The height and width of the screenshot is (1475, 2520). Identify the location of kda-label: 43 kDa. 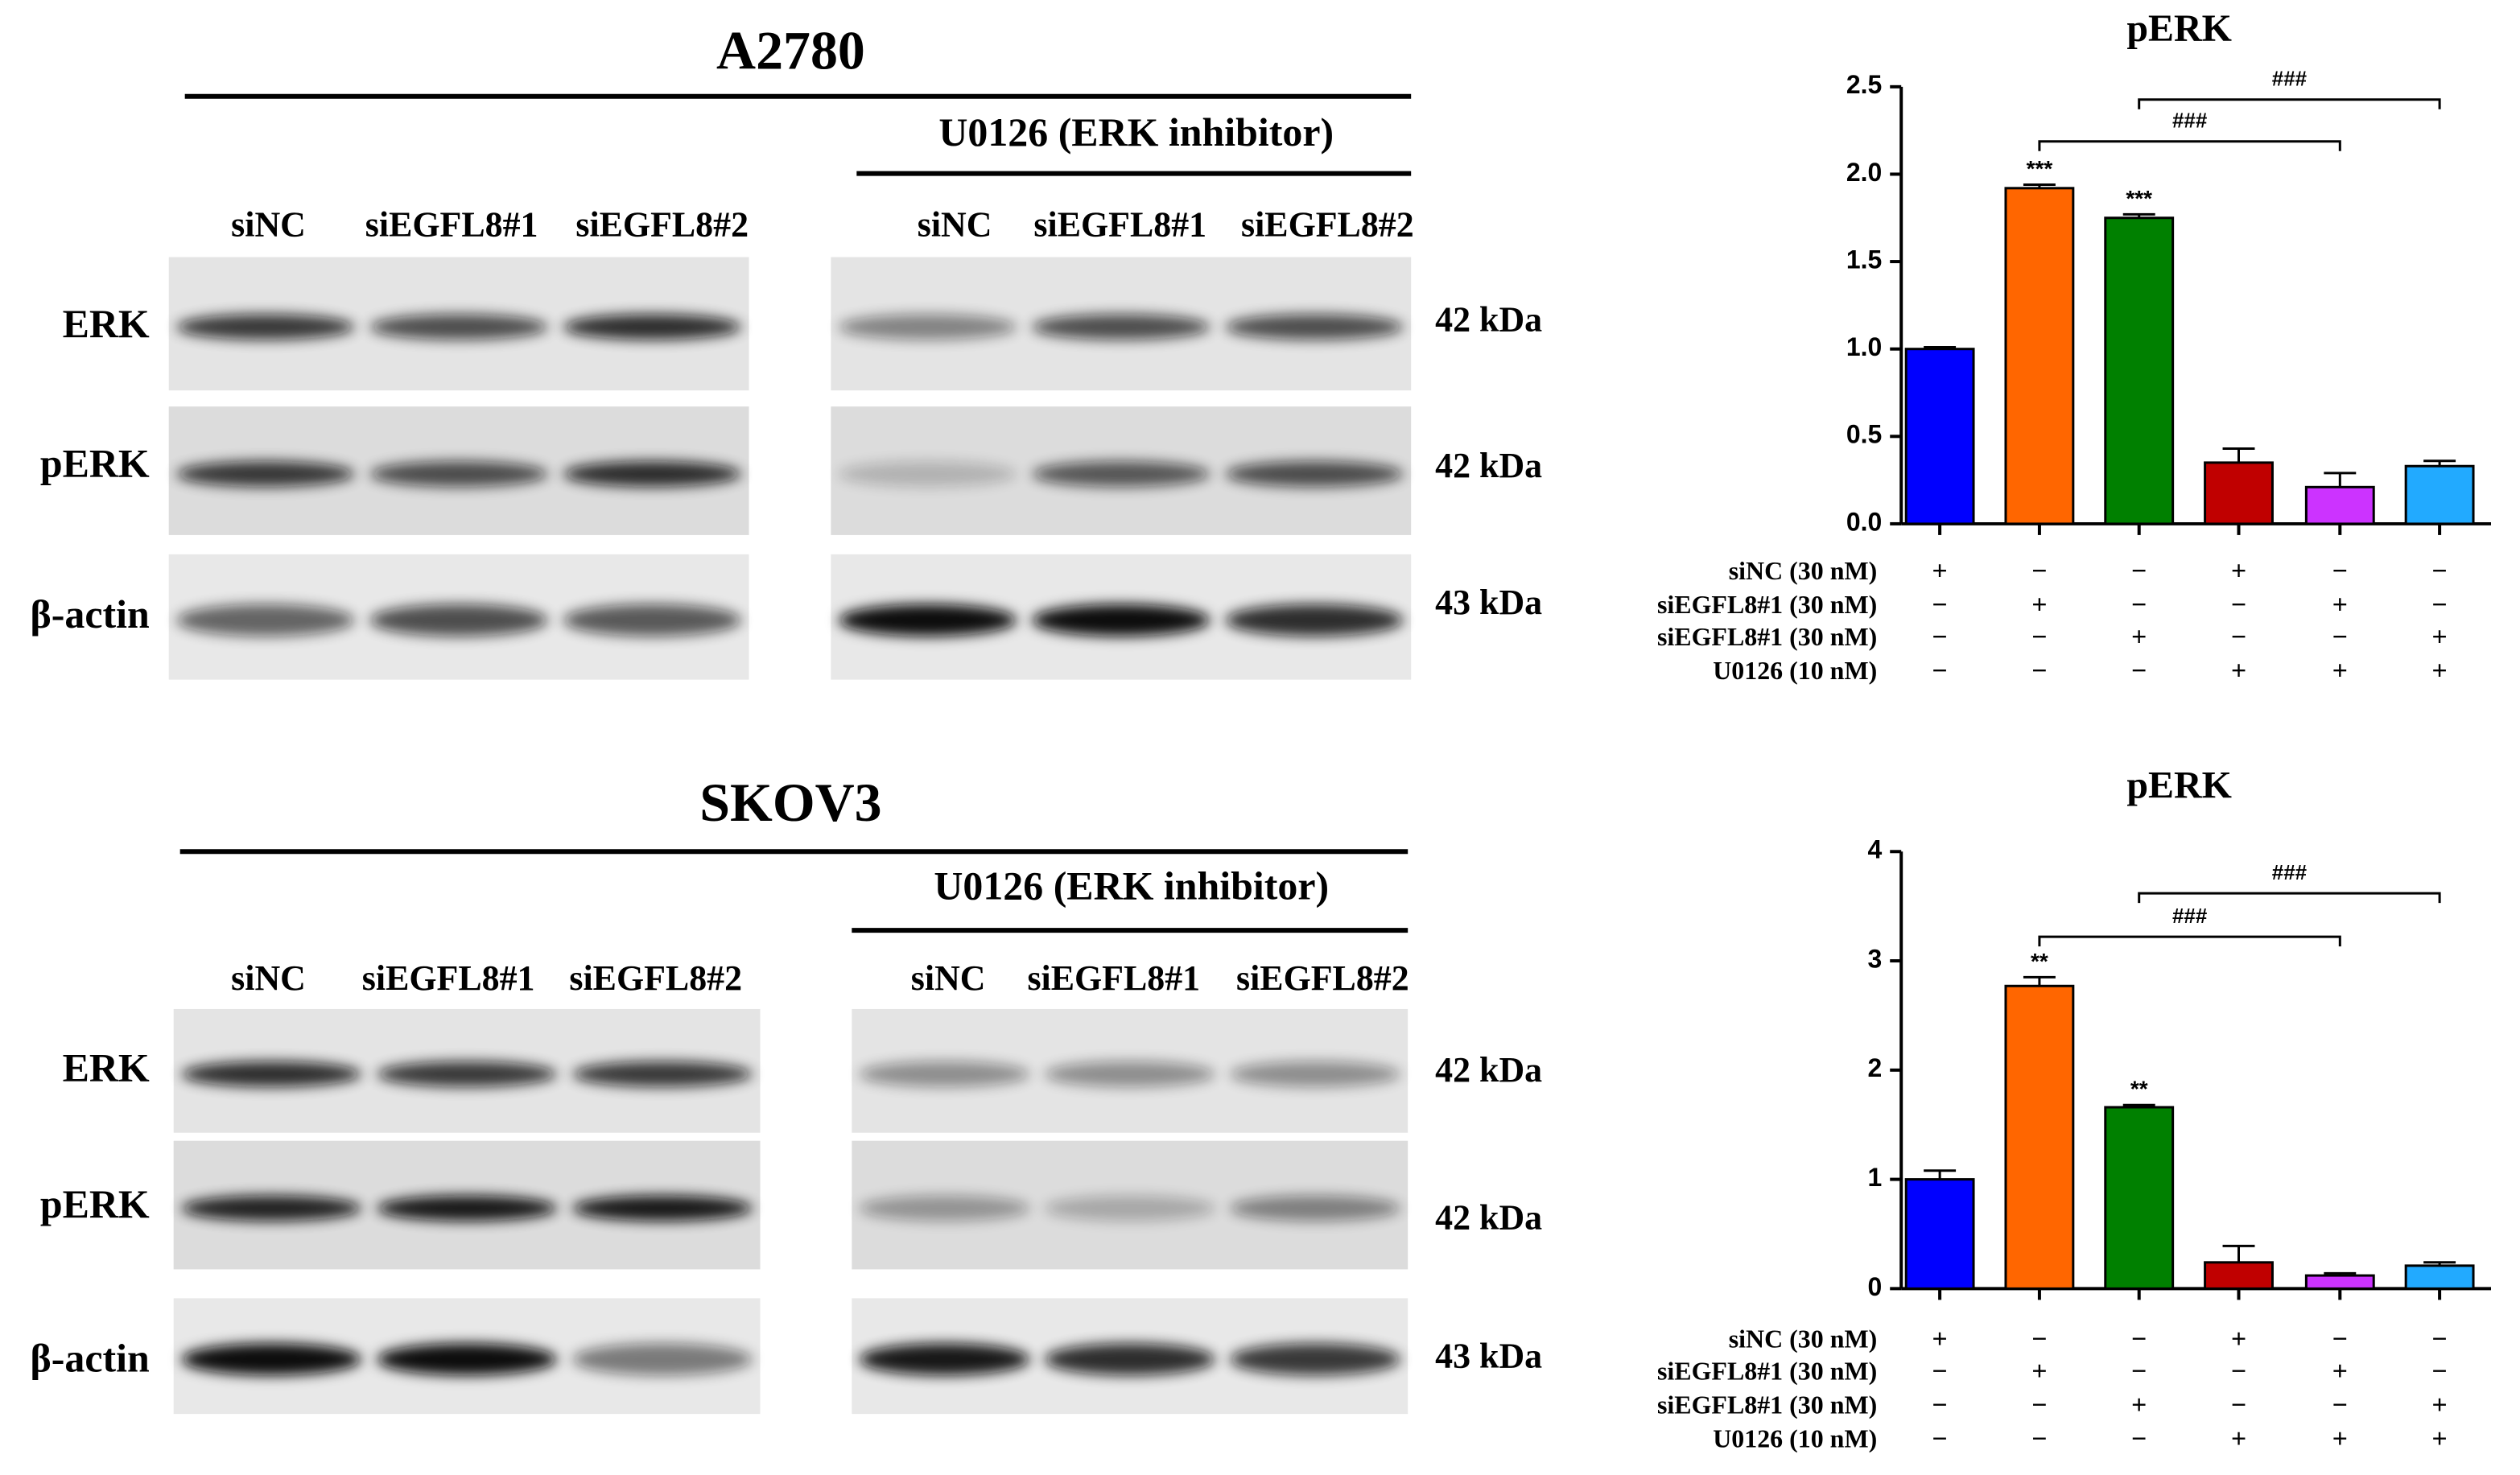
(1488, 1355).